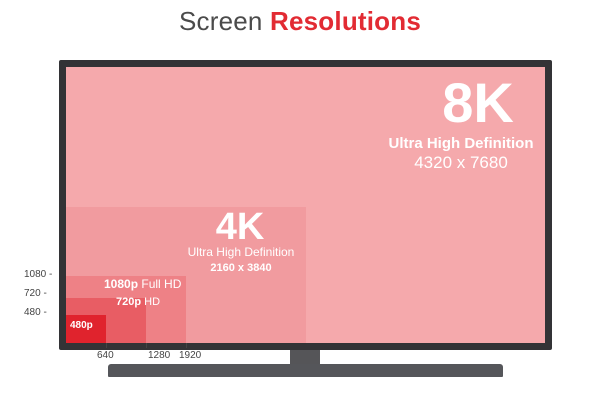 The height and width of the screenshot is (400, 600). What do you see at coordinates (240, 227) in the screenshot?
I see `label-4k: 4K` at bounding box center [240, 227].